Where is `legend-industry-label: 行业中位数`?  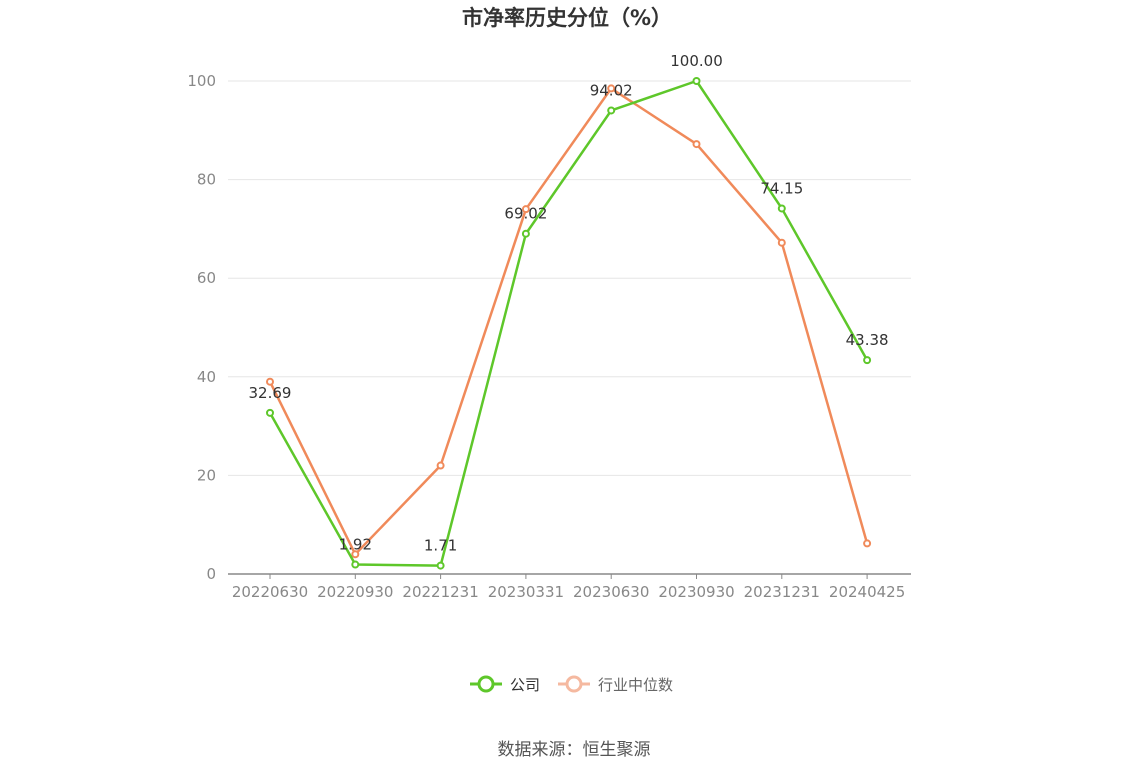
legend-industry-label: 行业中位数 is located at coordinates (635, 685).